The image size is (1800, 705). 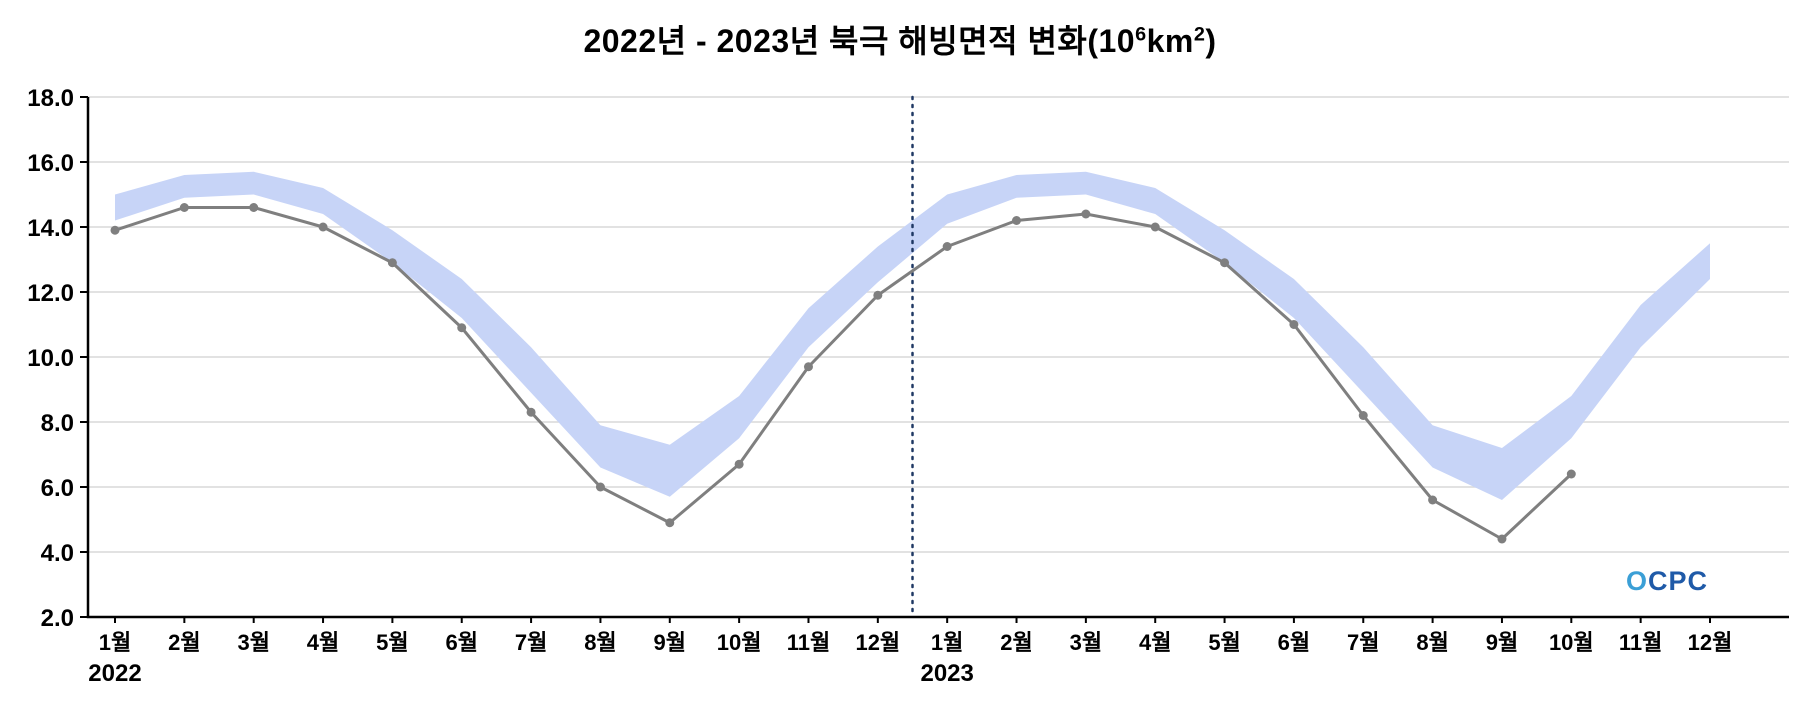 I want to click on svg-text: 12.0, so click(x=50, y=293).